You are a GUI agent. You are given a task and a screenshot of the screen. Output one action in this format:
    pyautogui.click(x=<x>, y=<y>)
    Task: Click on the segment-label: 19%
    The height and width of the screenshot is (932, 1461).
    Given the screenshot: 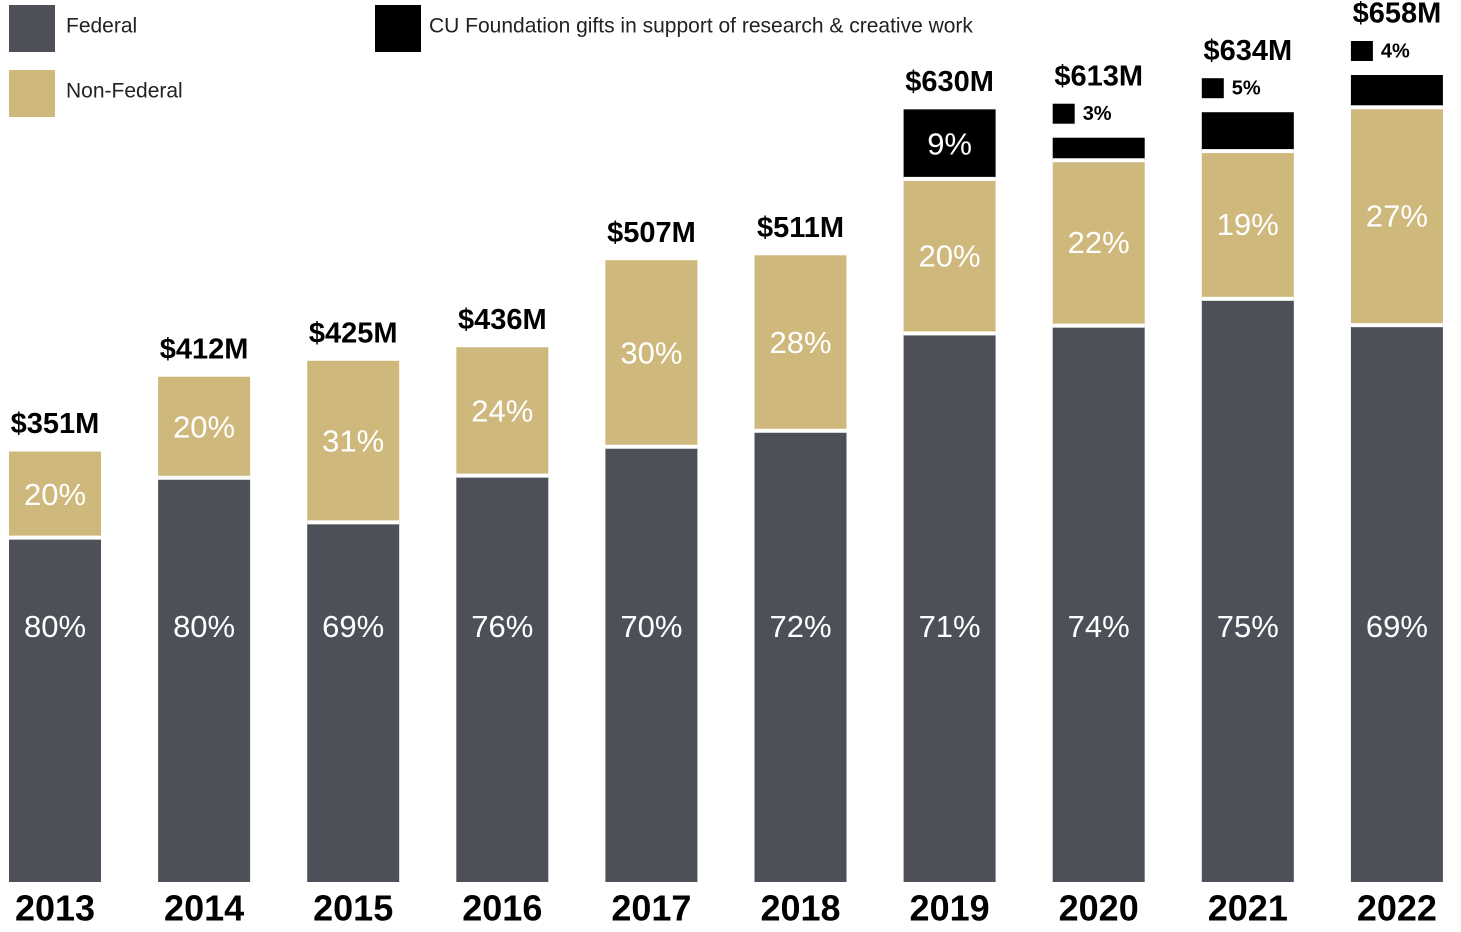 What is the action you would take?
    pyautogui.click(x=1248, y=224)
    